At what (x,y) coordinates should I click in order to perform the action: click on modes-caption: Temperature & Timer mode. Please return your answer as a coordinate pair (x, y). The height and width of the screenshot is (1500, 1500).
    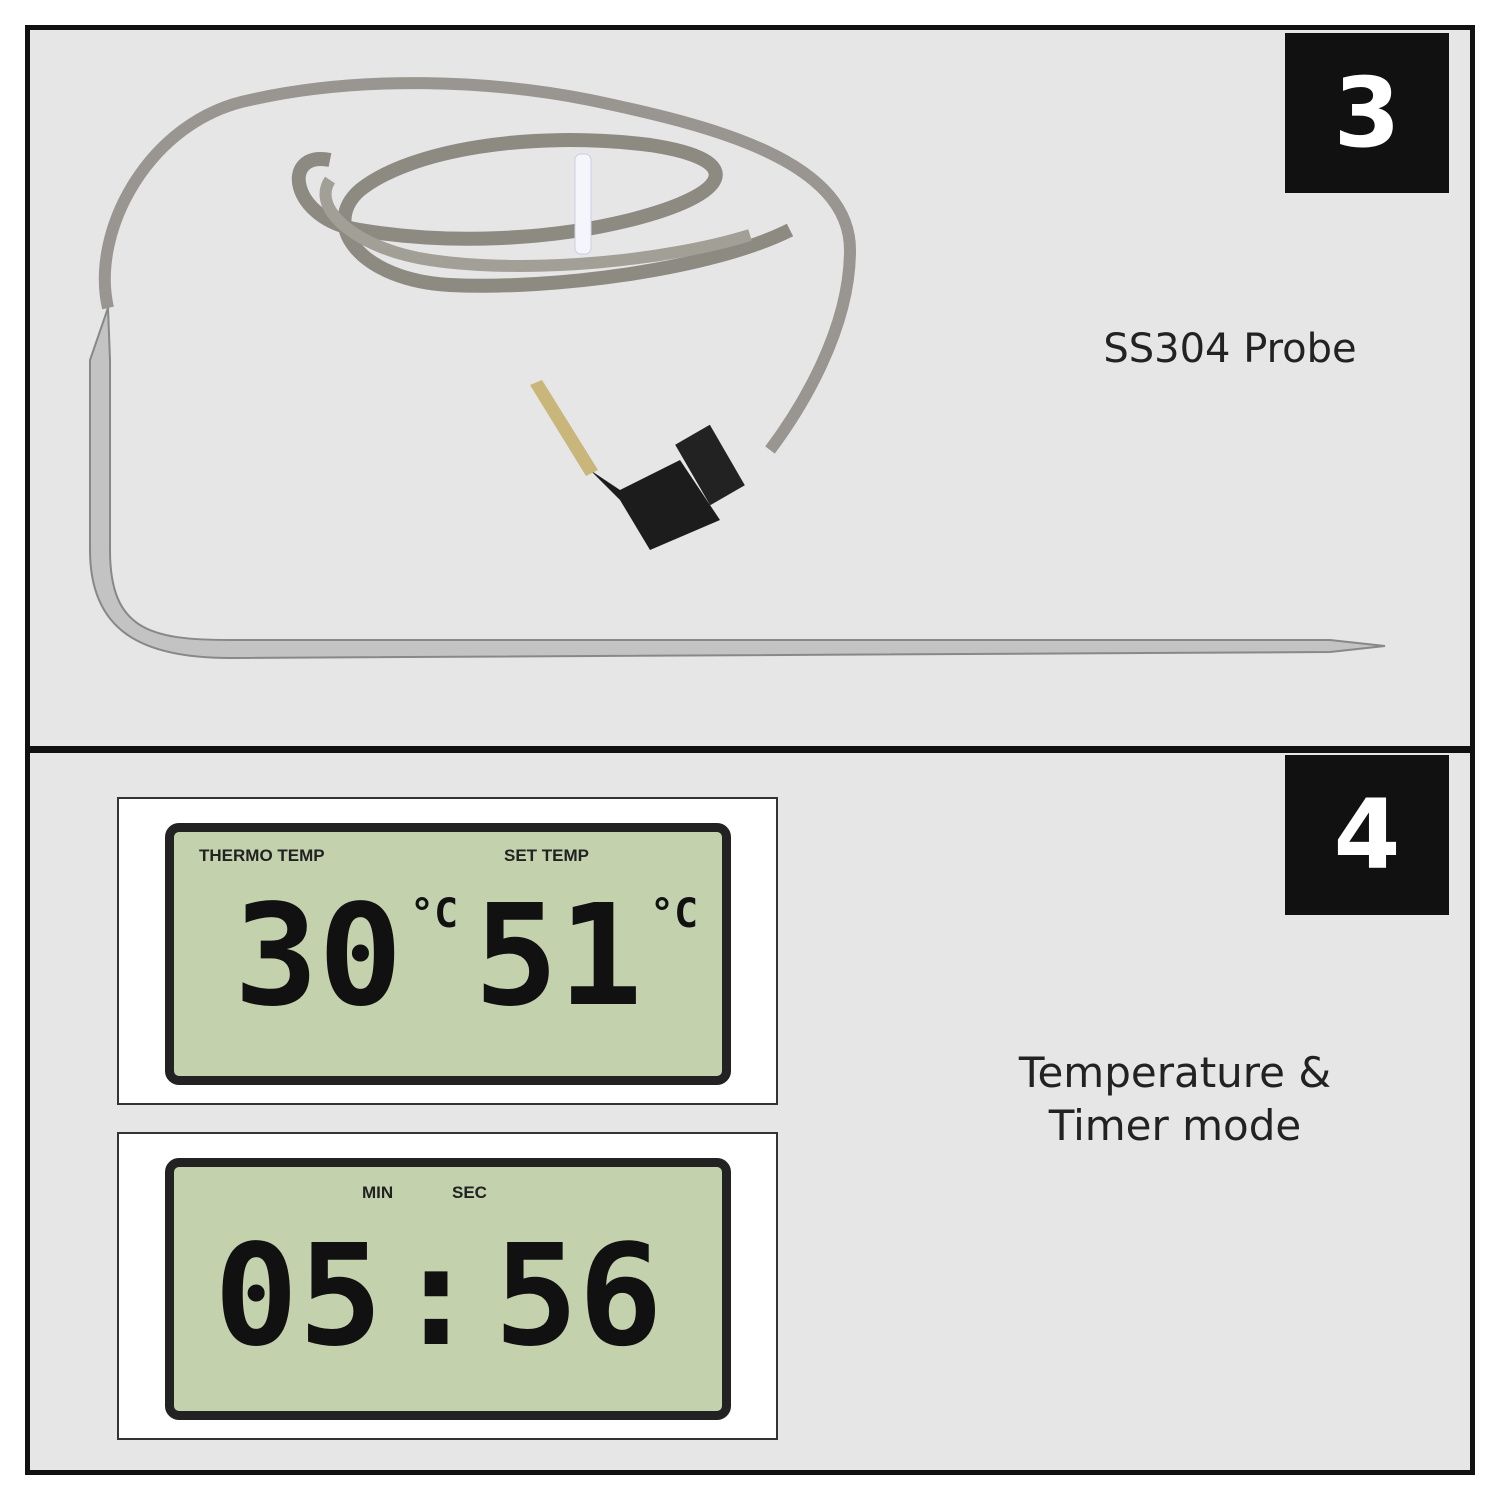
    Looking at the image, I should click on (1175, 1099).